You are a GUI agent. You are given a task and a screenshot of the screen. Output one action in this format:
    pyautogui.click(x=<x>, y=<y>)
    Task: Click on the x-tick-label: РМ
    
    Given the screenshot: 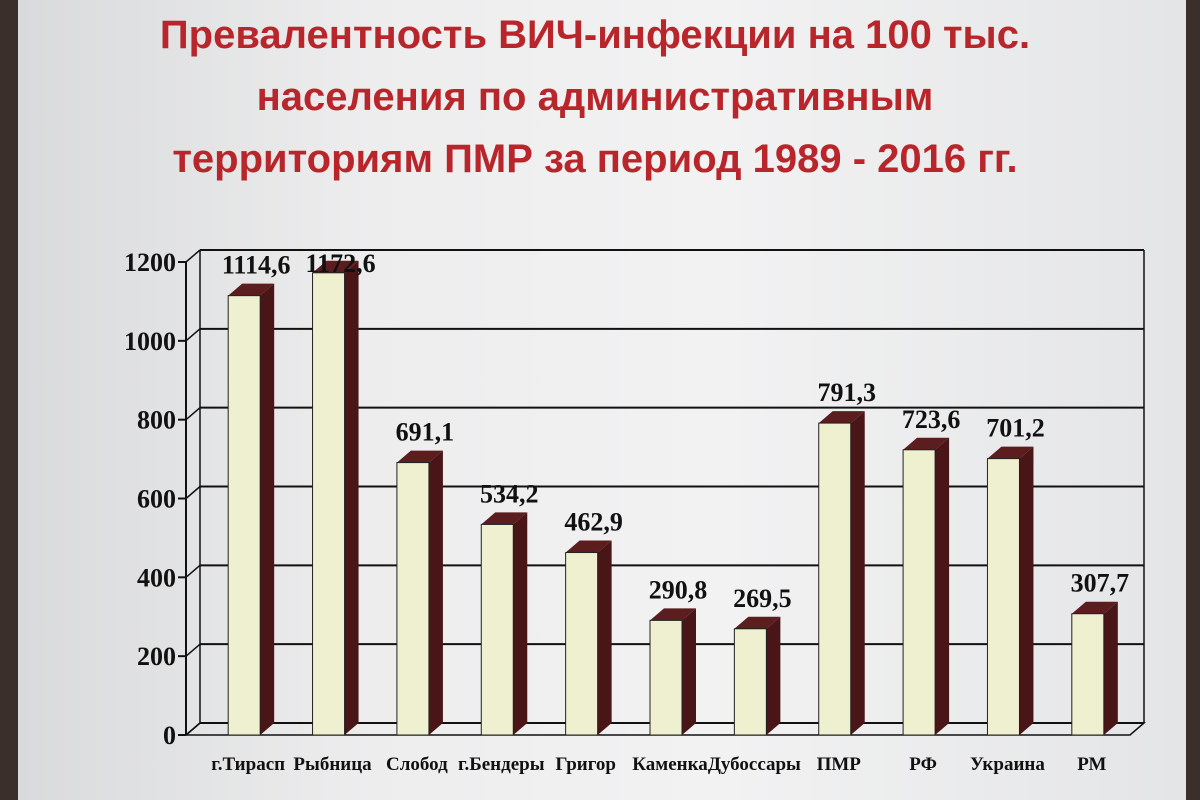 What is the action you would take?
    pyautogui.click(x=1091, y=764)
    